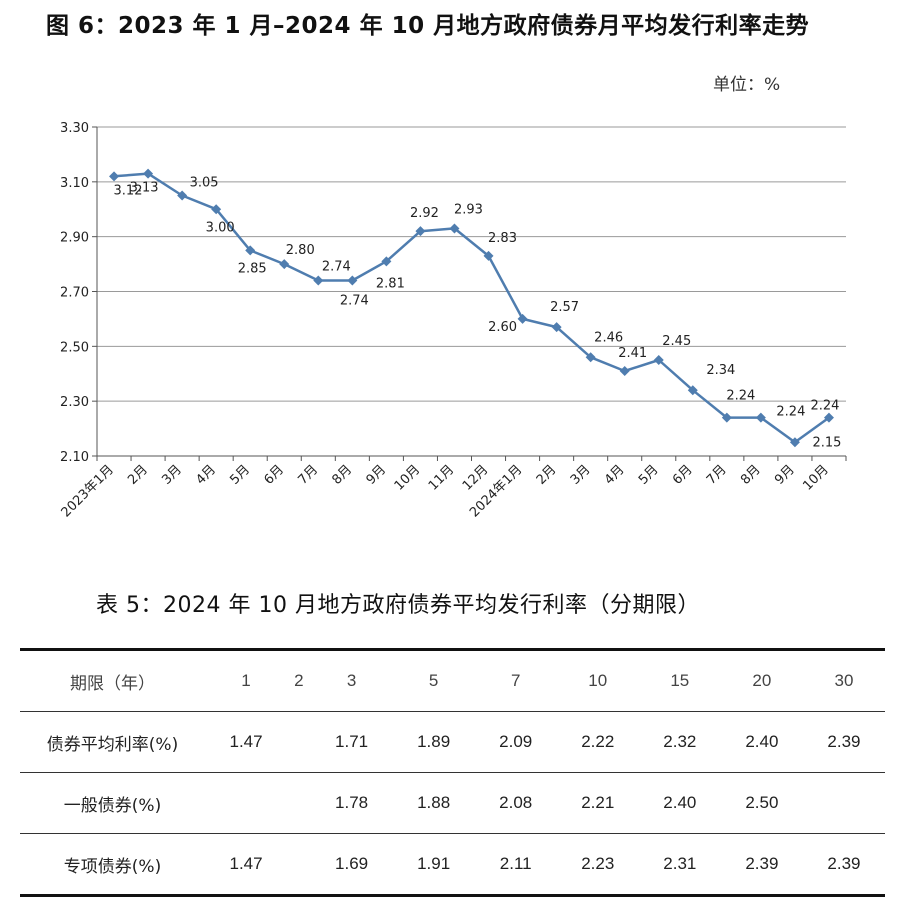 The height and width of the screenshot is (906, 903). I want to click on data-label: 3.13, so click(144, 188).